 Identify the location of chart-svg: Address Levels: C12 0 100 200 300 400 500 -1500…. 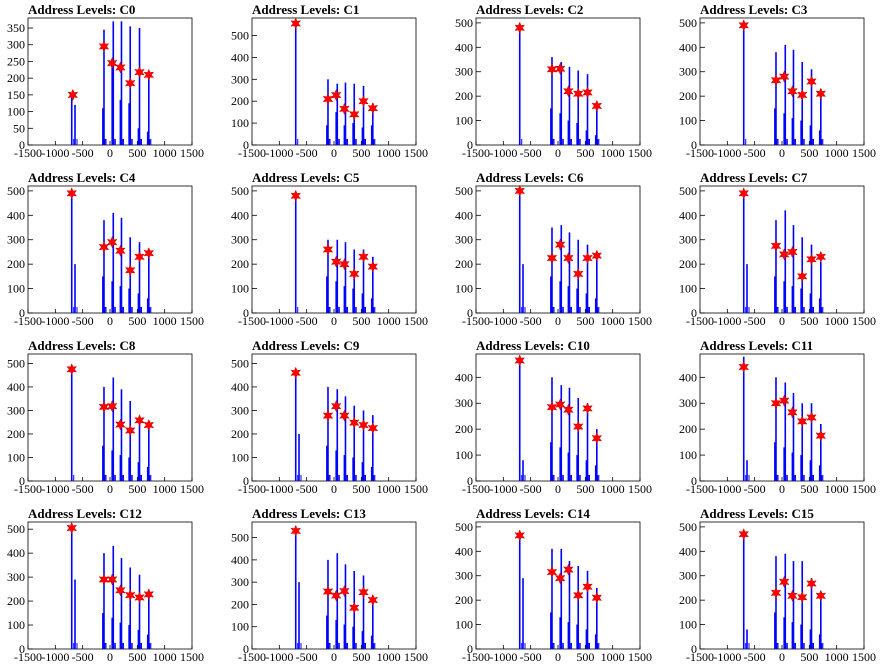
(105, 585).